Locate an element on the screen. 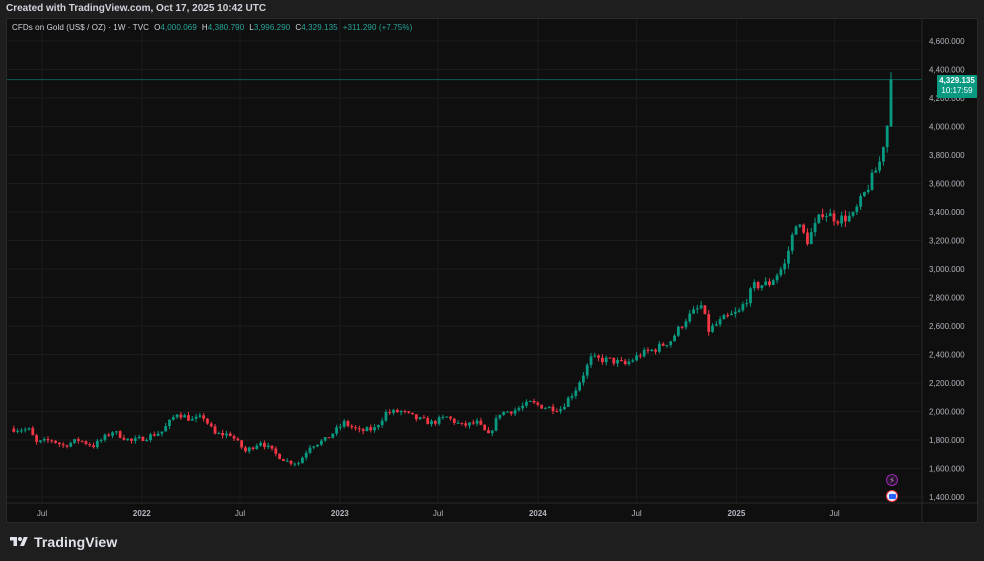  y-tick-label: 3,600.000 is located at coordinates (947, 184).